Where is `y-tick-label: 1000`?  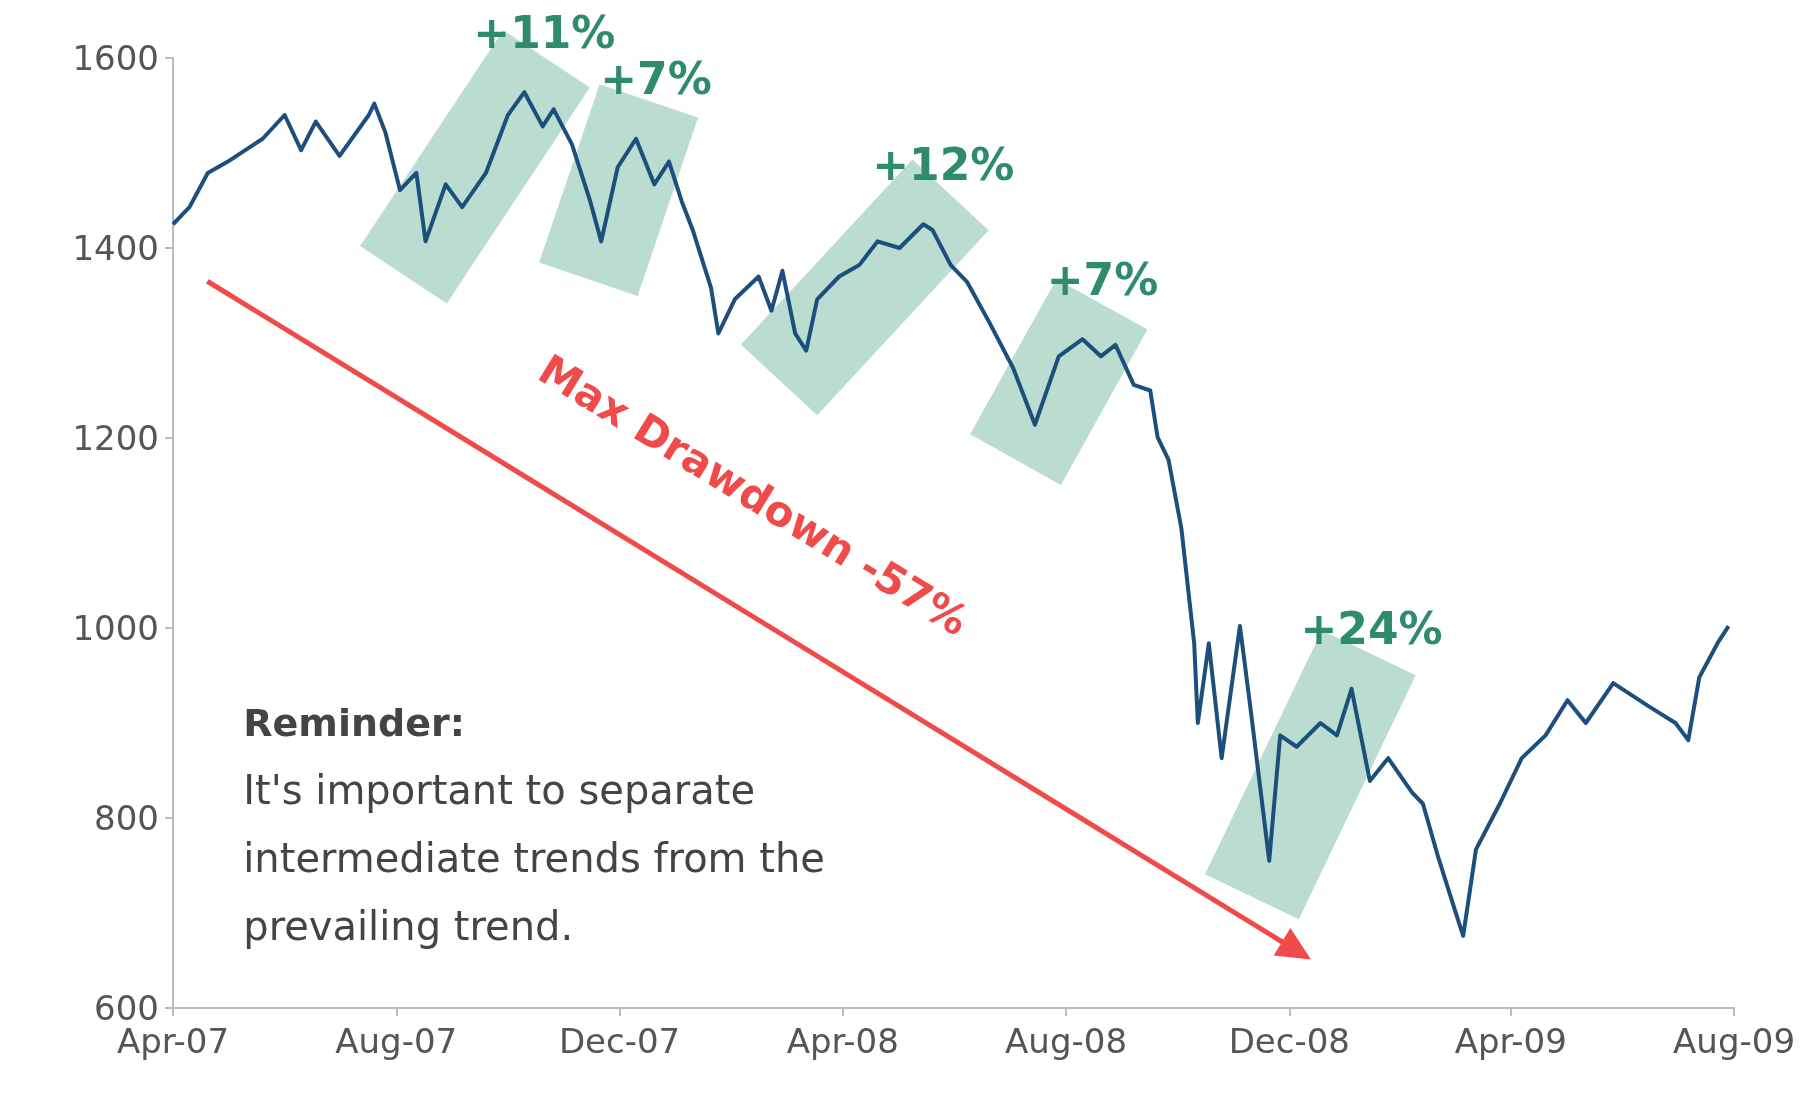 y-tick-label: 1000 is located at coordinates (115, 628).